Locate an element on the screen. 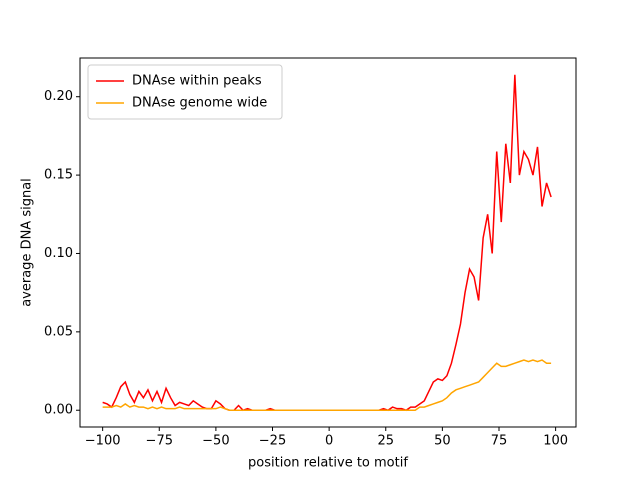 The image size is (640, 480). y-tick-label: 0.15 is located at coordinates (58, 175).